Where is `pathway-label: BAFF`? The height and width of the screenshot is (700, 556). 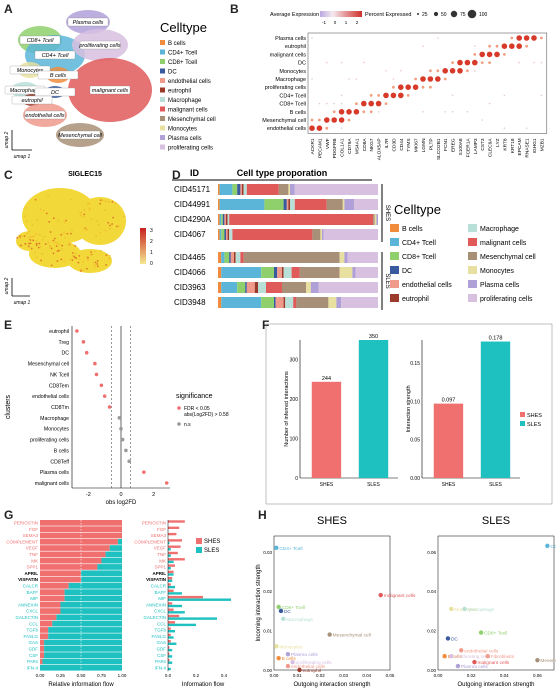
pathway-label: BAFF is located at coordinates (32, 592).